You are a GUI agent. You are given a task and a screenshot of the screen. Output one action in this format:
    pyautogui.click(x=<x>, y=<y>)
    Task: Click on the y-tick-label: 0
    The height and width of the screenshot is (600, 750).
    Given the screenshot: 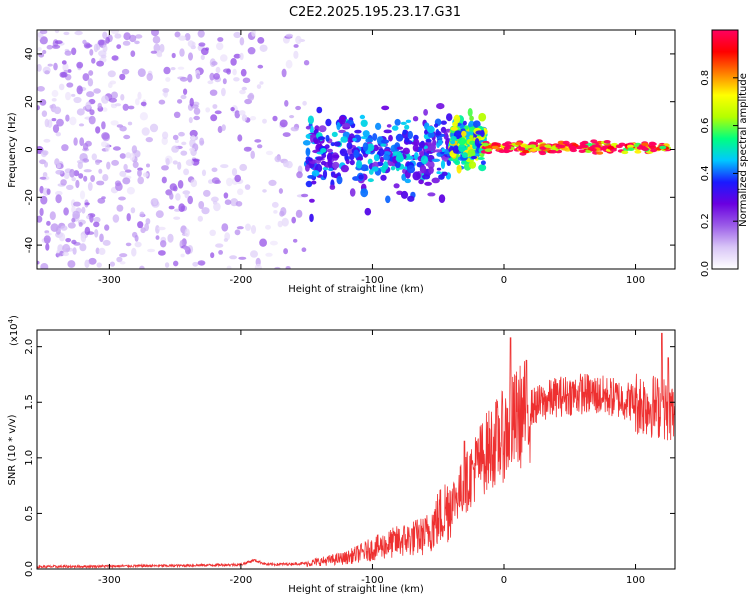 What is the action you would take?
    pyautogui.click(x=29, y=149)
    